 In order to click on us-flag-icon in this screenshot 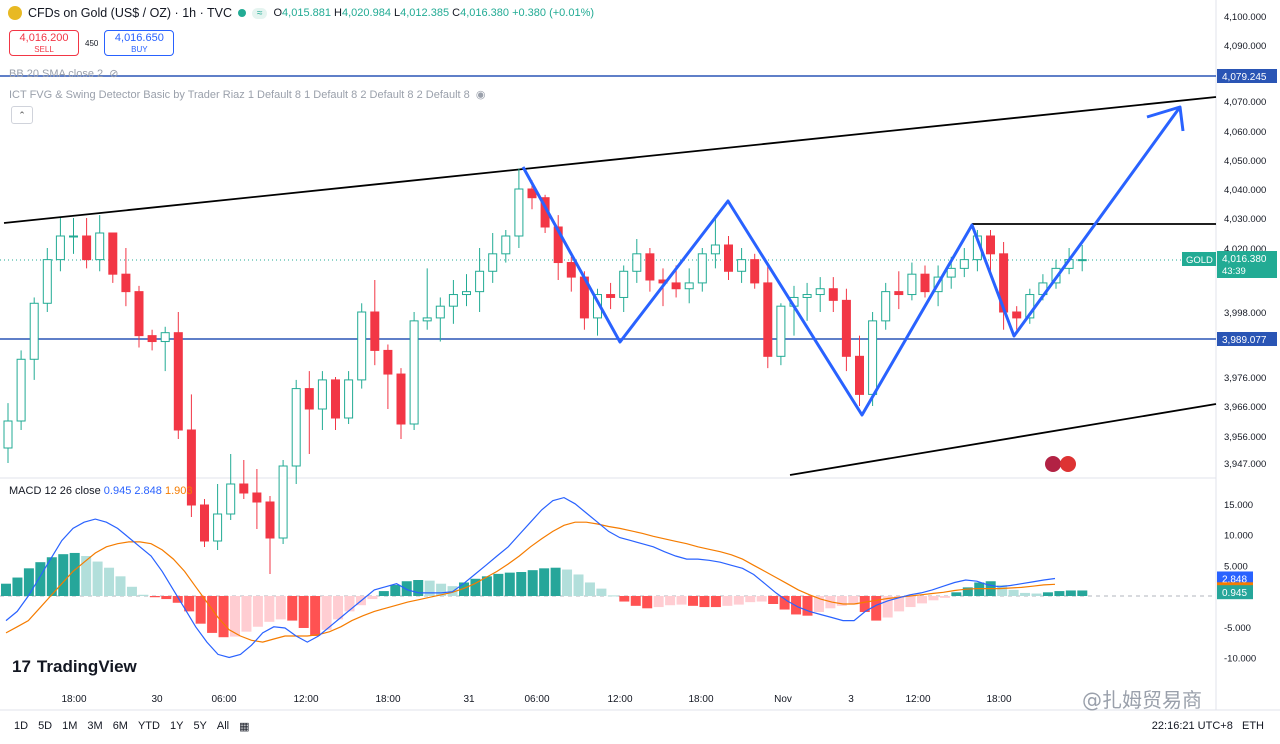, I will do `click(1068, 464)`.